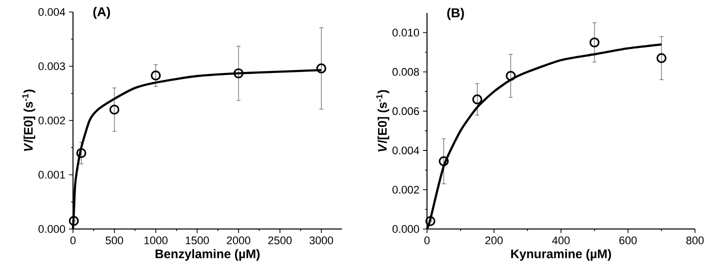 The height and width of the screenshot is (274, 709). What do you see at coordinates (208, 255) in the screenshot?
I see `x-axis-title: Benzylamine (µM)` at bounding box center [208, 255].